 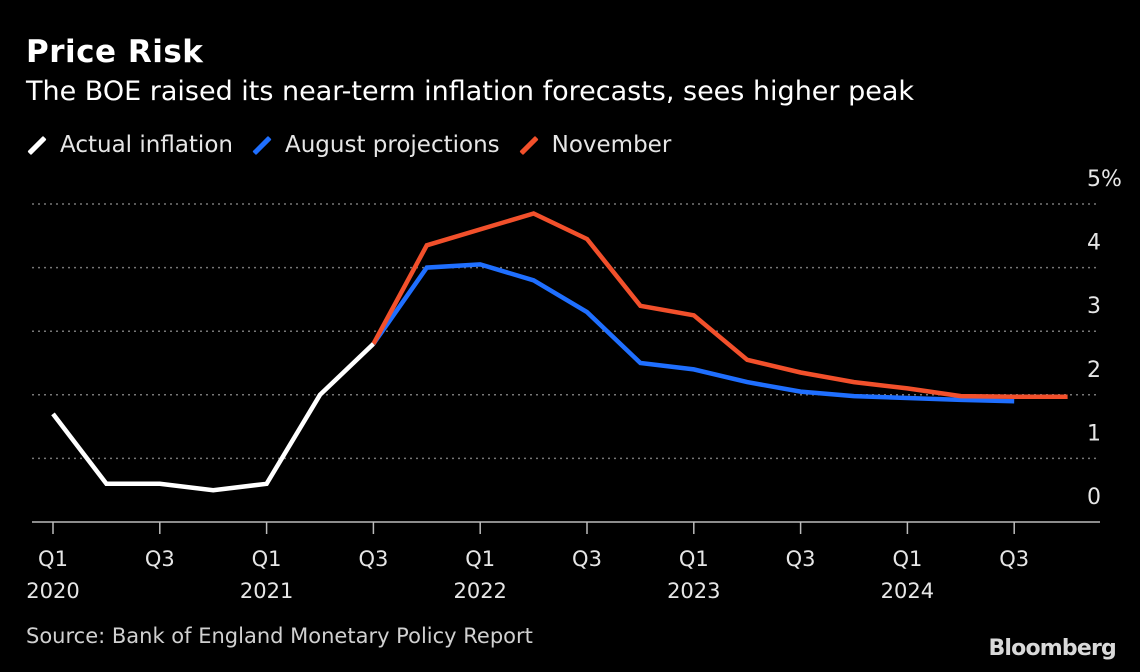 I want to click on x-tick-label-3: Q3, so click(x=373, y=559).